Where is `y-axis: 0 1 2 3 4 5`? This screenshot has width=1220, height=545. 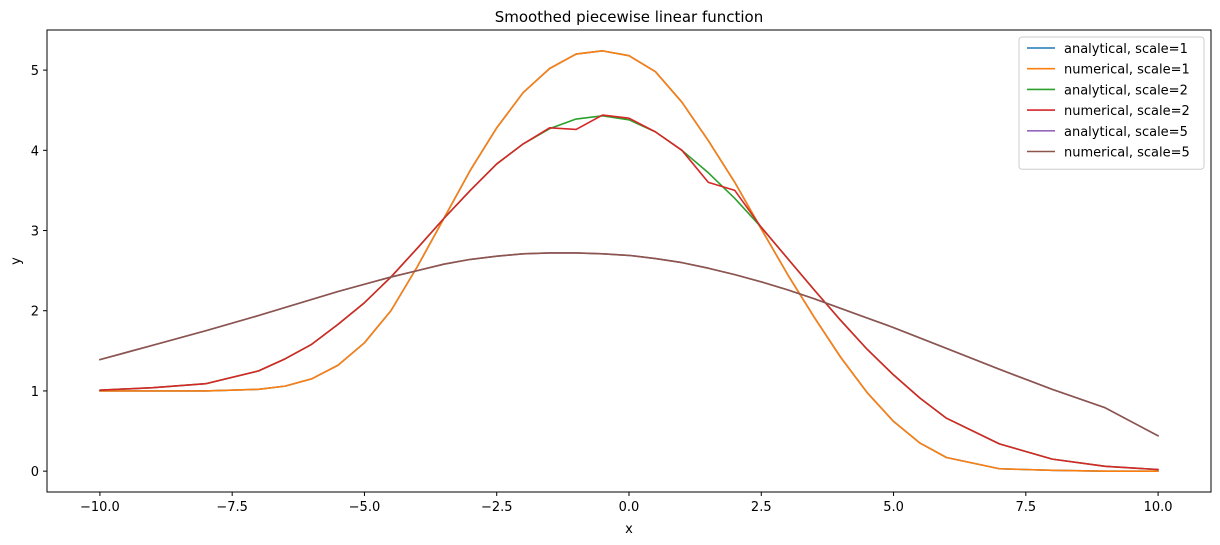 y-axis: 0 1 2 3 4 5 is located at coordinates (39, 272).